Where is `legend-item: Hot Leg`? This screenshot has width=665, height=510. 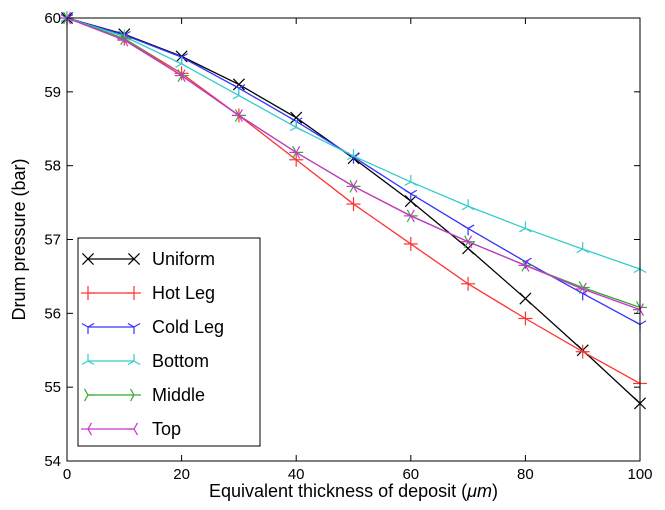 legend-item: Hot Leg is located at coordinates (148, 293).